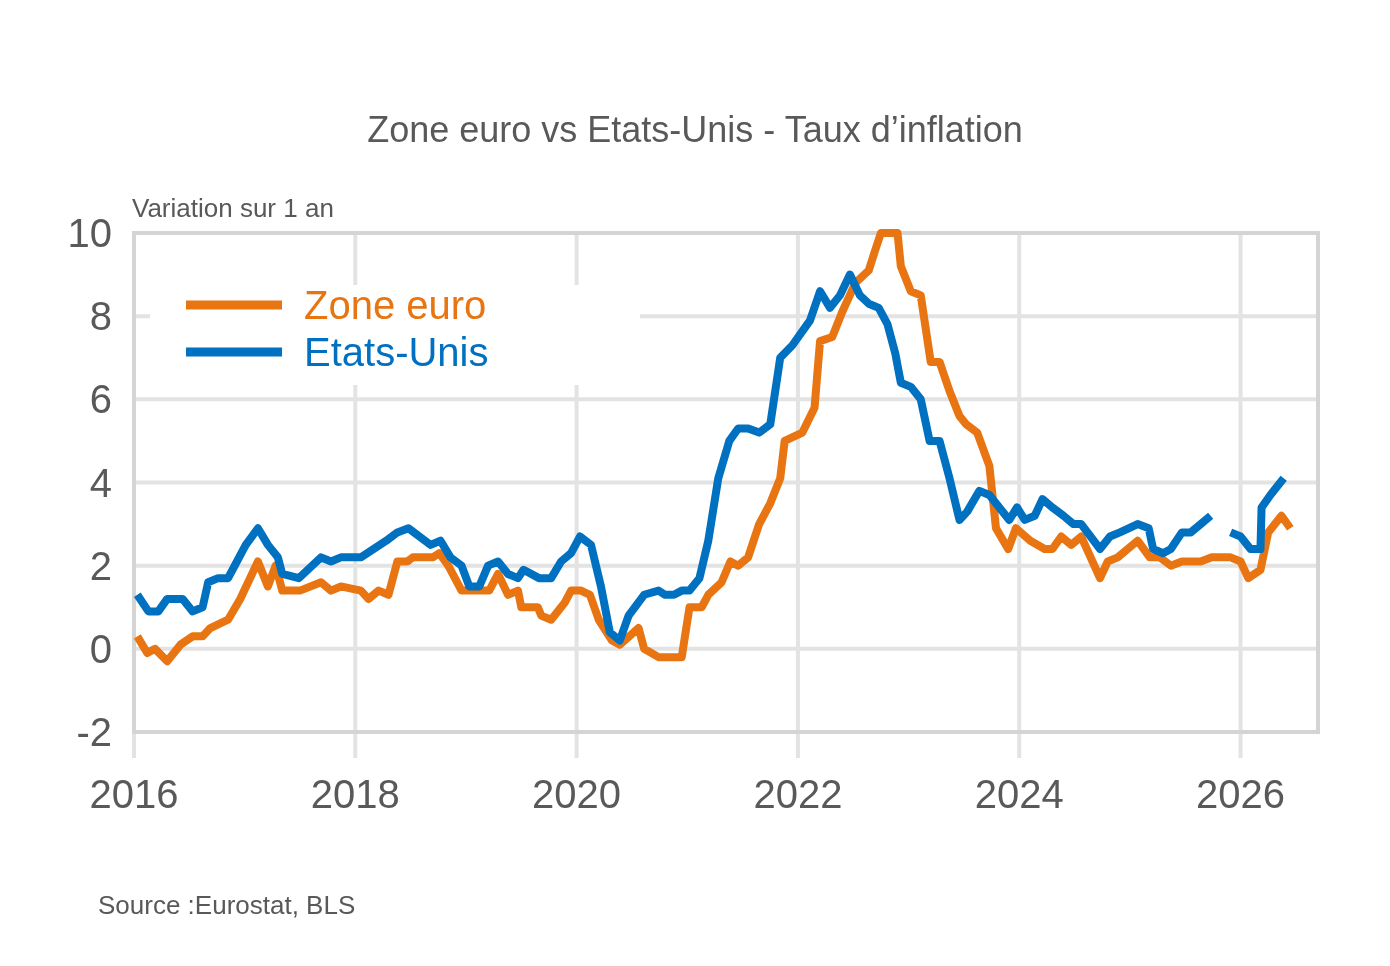  I want to click on legend-label: Etats-Unis, so click(396, 352).